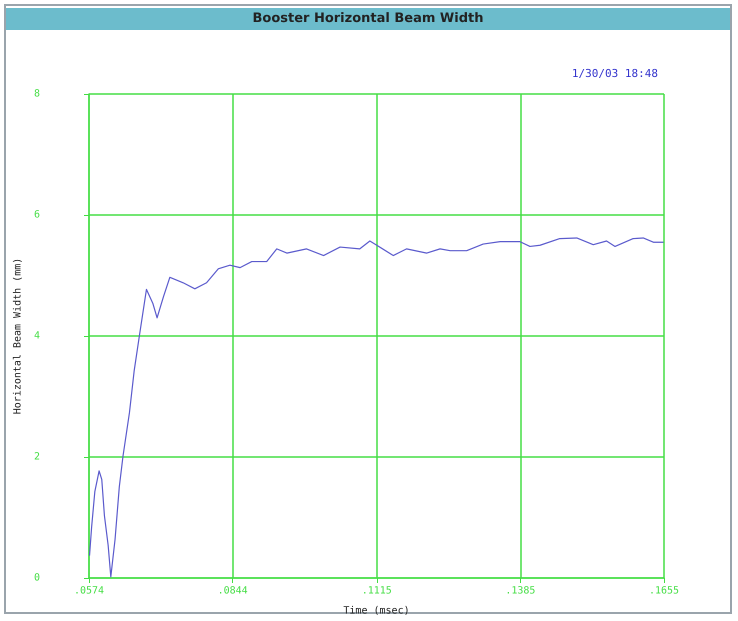 Image resolution: width=738 pixels, height=621 pixels. Describe the element at coordinates (664, 591) in the screenshot. I see `x-tick-label: .1655` at that location.